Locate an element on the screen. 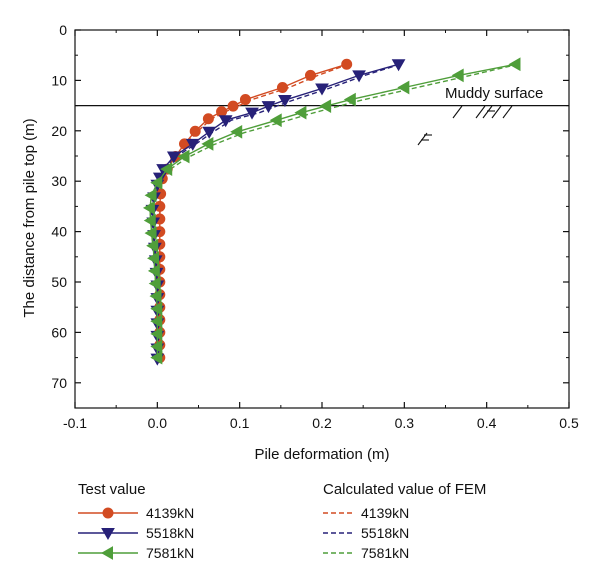 The height and width of the screenshot is (583, 600). x-tick-label: 0.4 is located at coordinates (487, 423).